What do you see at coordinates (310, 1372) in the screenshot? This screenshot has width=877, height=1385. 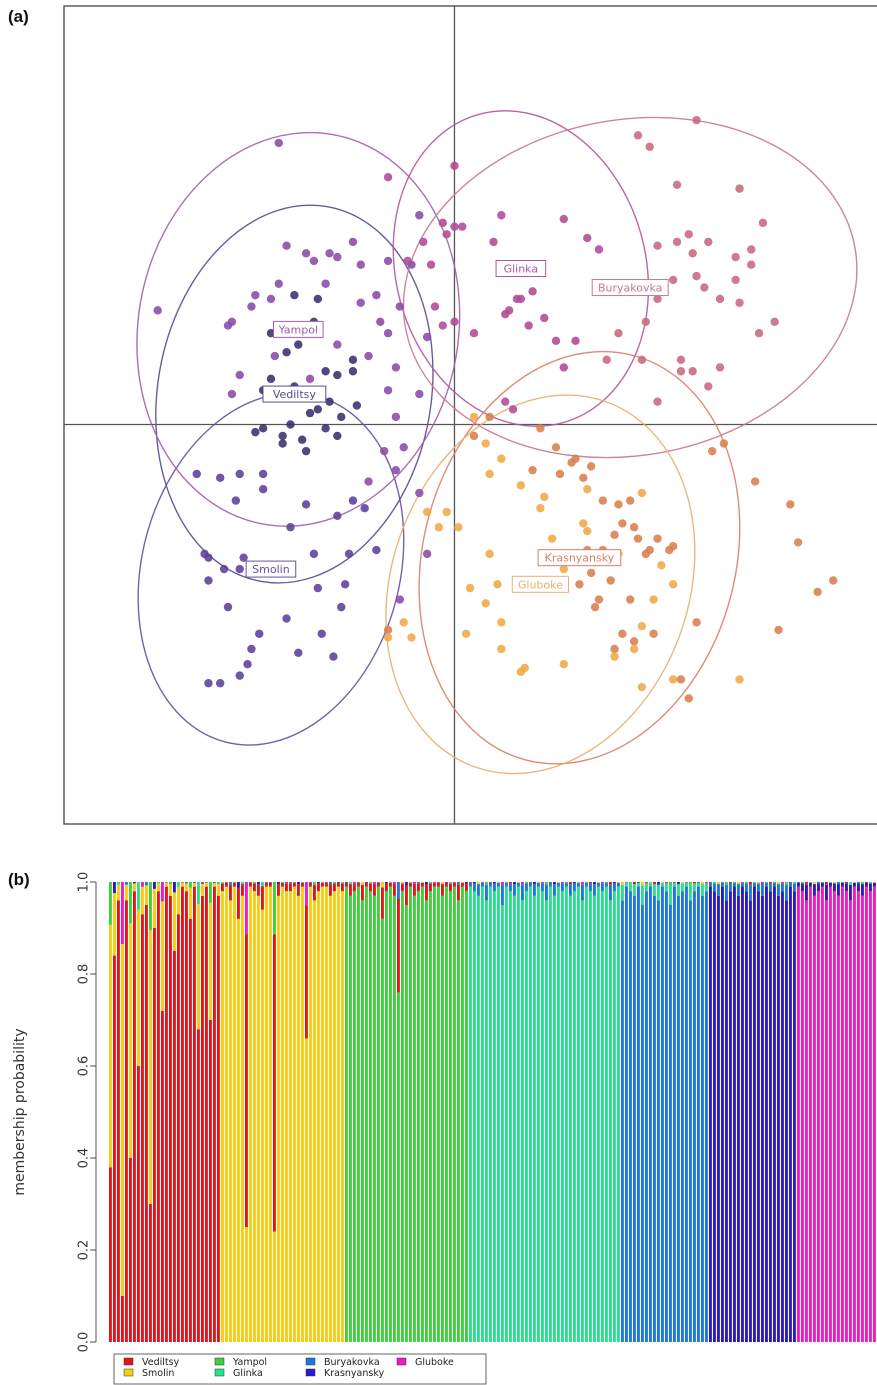 I see `legend-swatch` at bounding box center [310, 1372].